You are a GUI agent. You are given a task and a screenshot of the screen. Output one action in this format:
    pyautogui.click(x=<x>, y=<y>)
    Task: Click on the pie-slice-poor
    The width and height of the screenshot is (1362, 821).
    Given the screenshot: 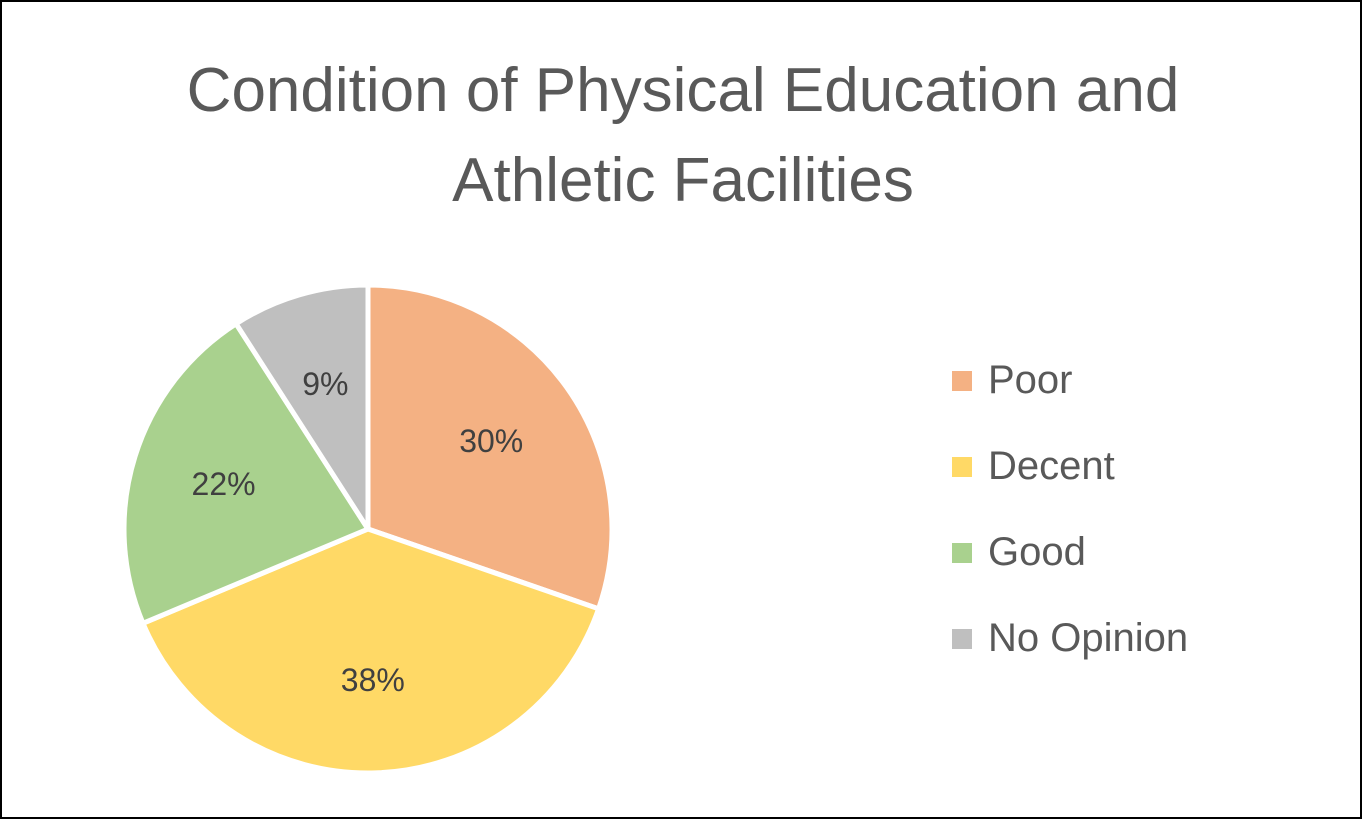 What is the action you would take?
    pyautogui.click(x=490, y=447)
    